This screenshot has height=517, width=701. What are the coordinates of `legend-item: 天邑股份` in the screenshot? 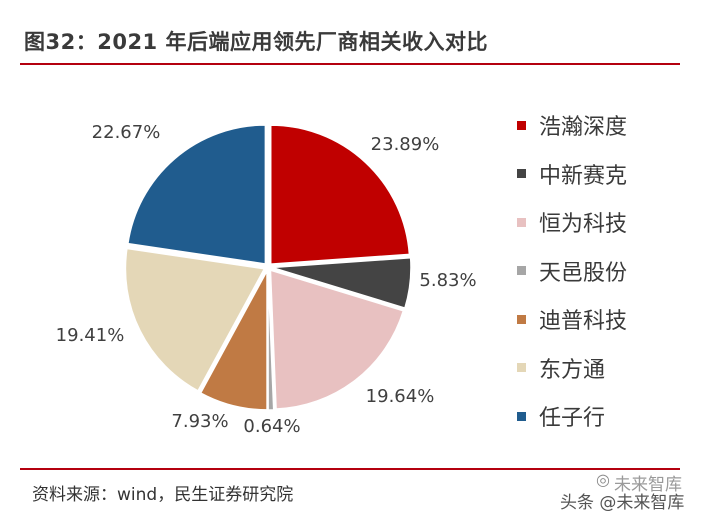 It's located at (602, 271).